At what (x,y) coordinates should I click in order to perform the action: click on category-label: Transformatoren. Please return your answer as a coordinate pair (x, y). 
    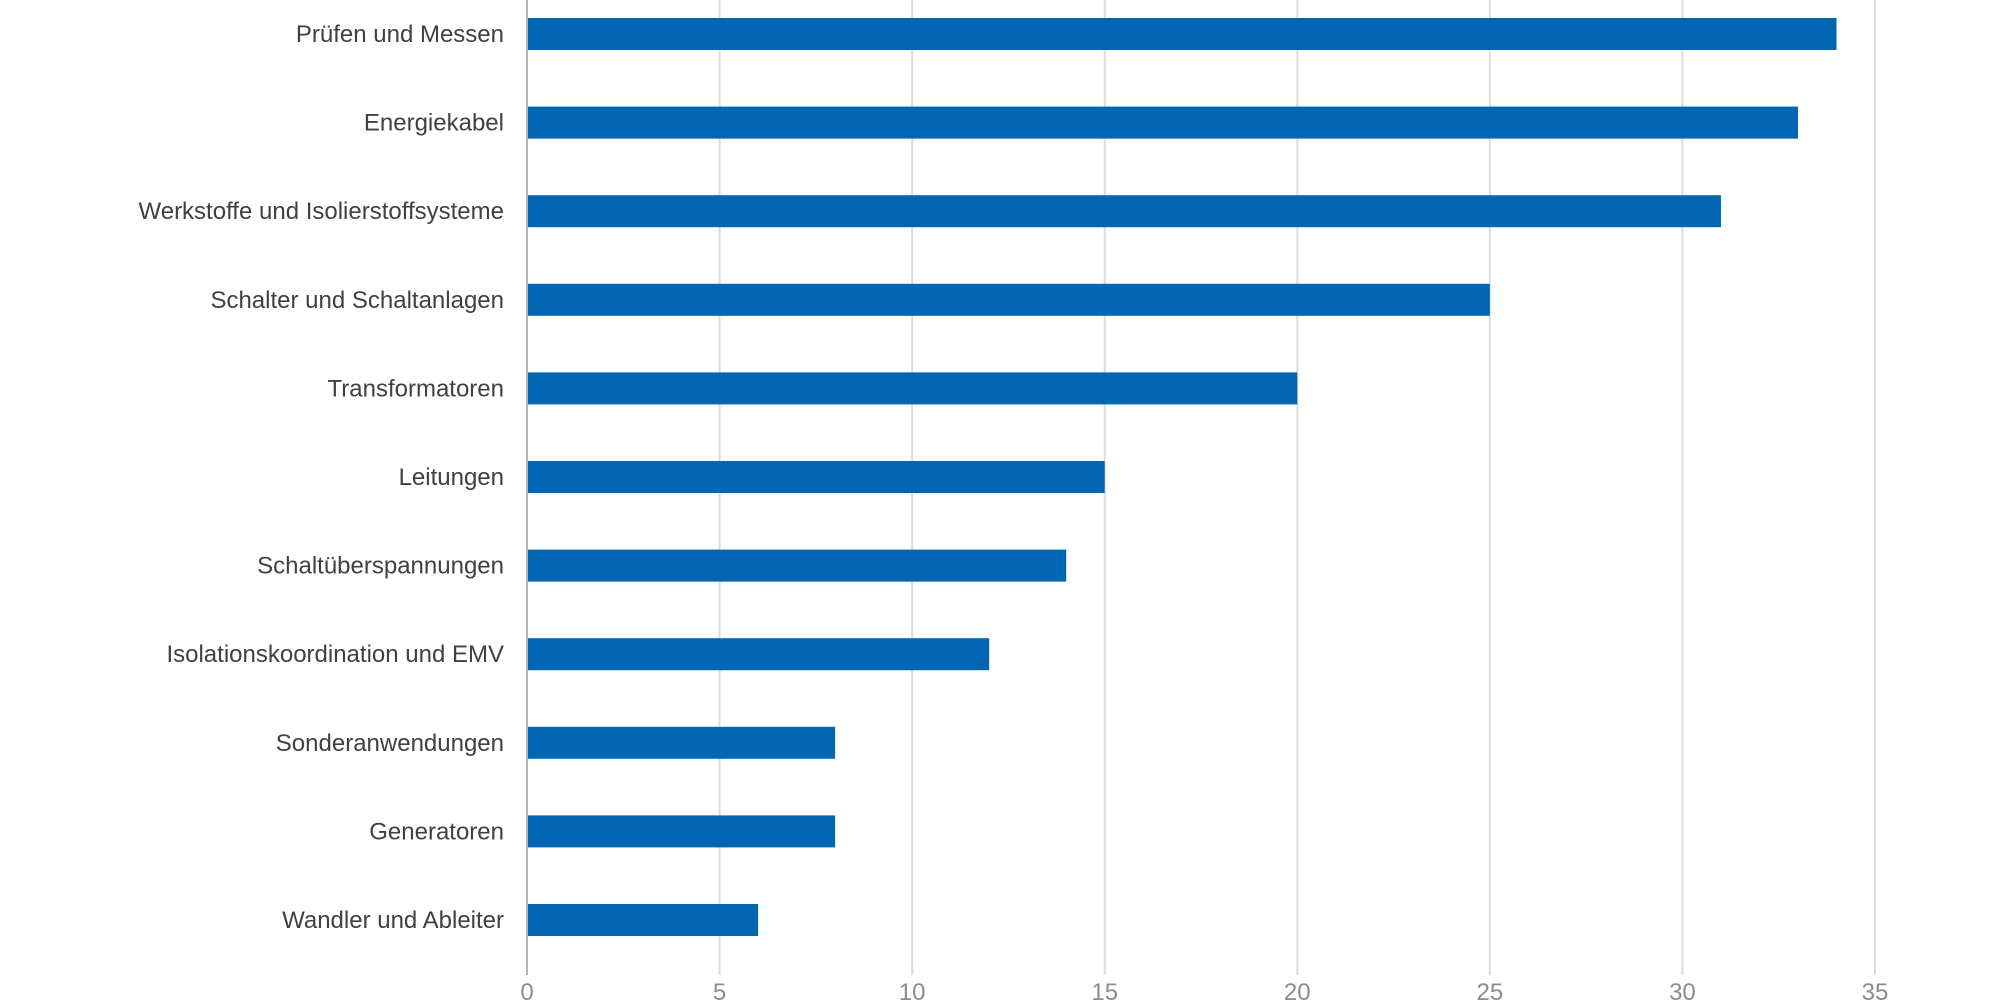
    Looking at the image, I should click on (415, 388).